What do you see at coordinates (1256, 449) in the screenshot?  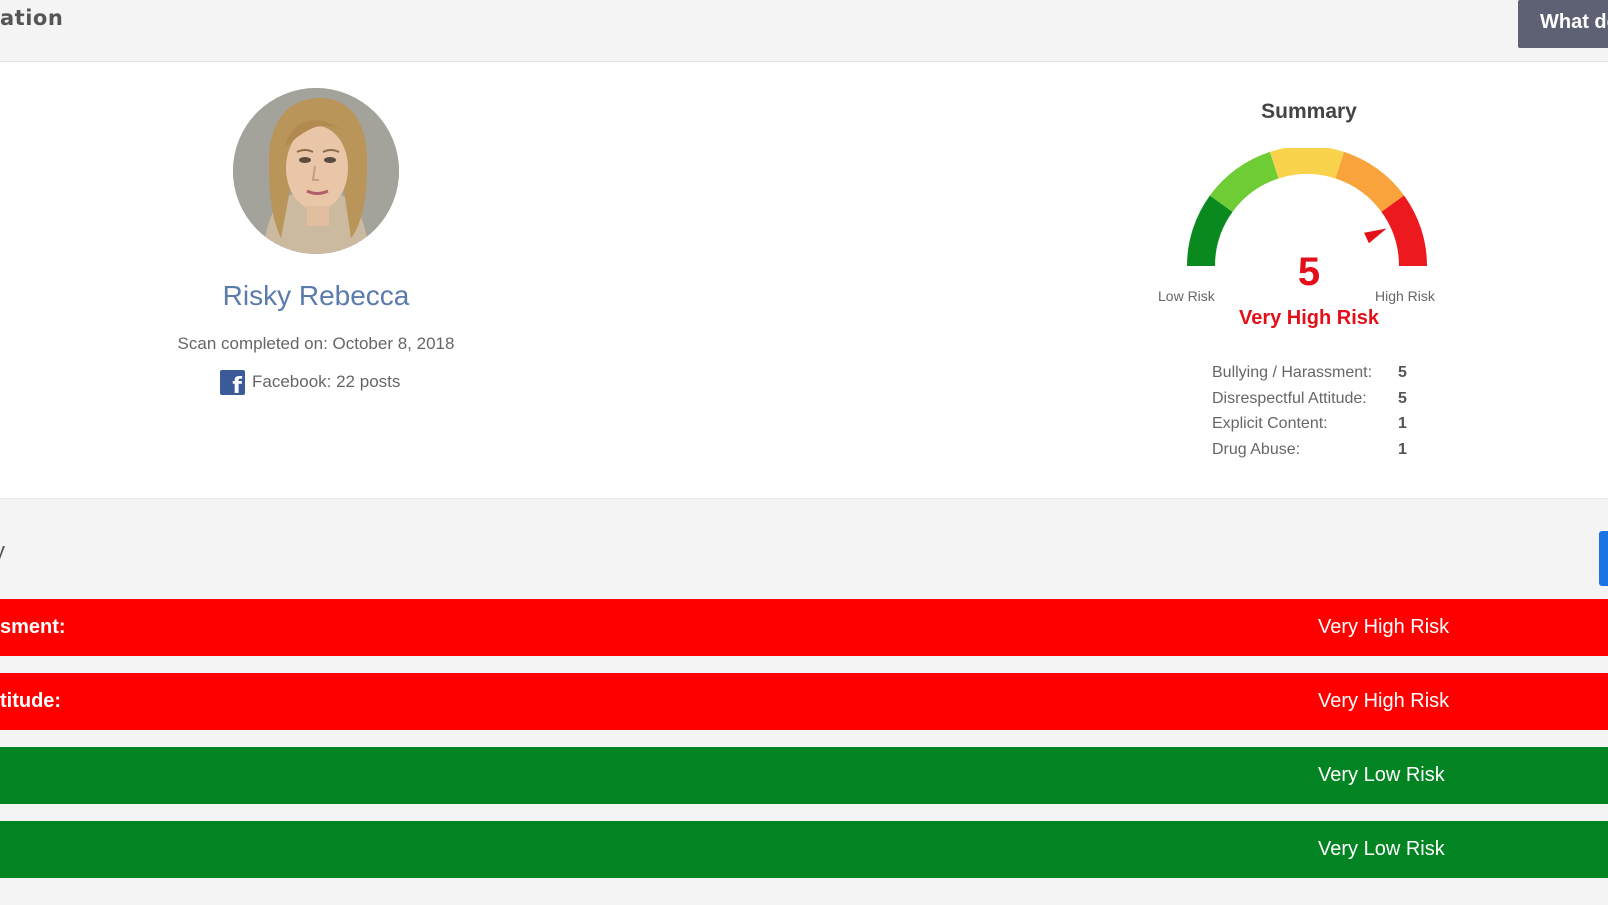 I see `metric-label: Drug Abuse:` at bounding box center [1256, 449].